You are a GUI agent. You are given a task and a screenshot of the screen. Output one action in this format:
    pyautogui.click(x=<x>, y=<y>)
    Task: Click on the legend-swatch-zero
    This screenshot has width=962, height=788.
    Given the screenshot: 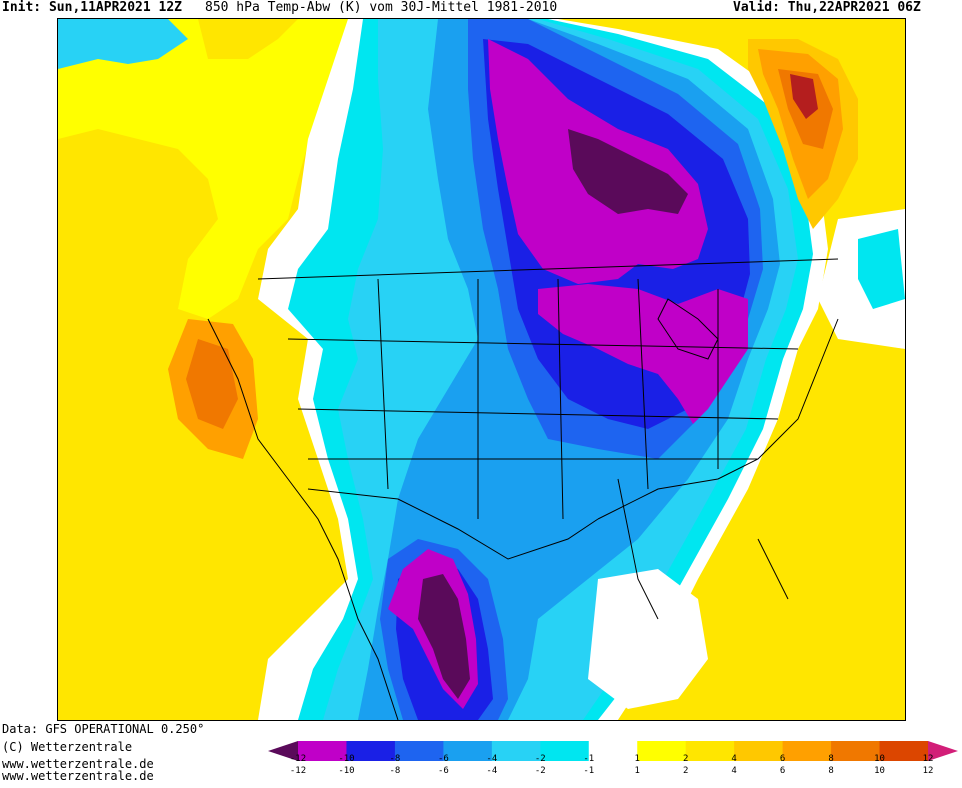 What is the action you would take?
    pyautogui.click(x=613, y=751)
    